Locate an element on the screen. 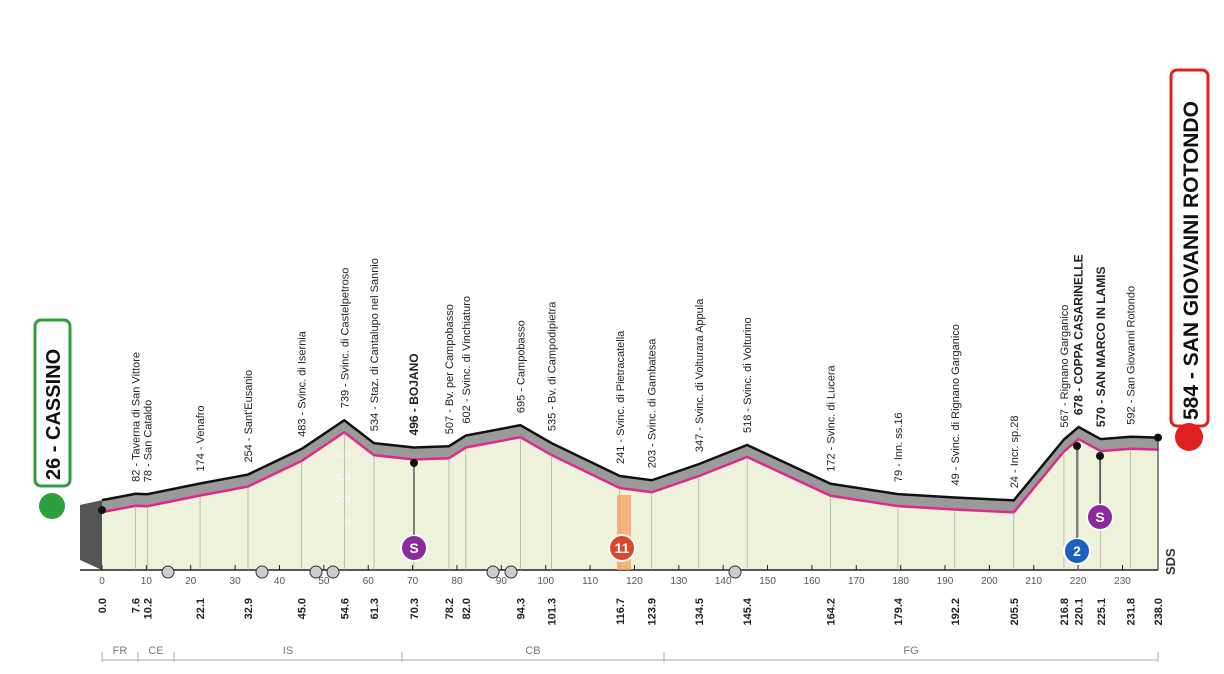 Image resolution: width=1224 pixels, height=674 pixels. profile-band is located at coordinates (630, 466).